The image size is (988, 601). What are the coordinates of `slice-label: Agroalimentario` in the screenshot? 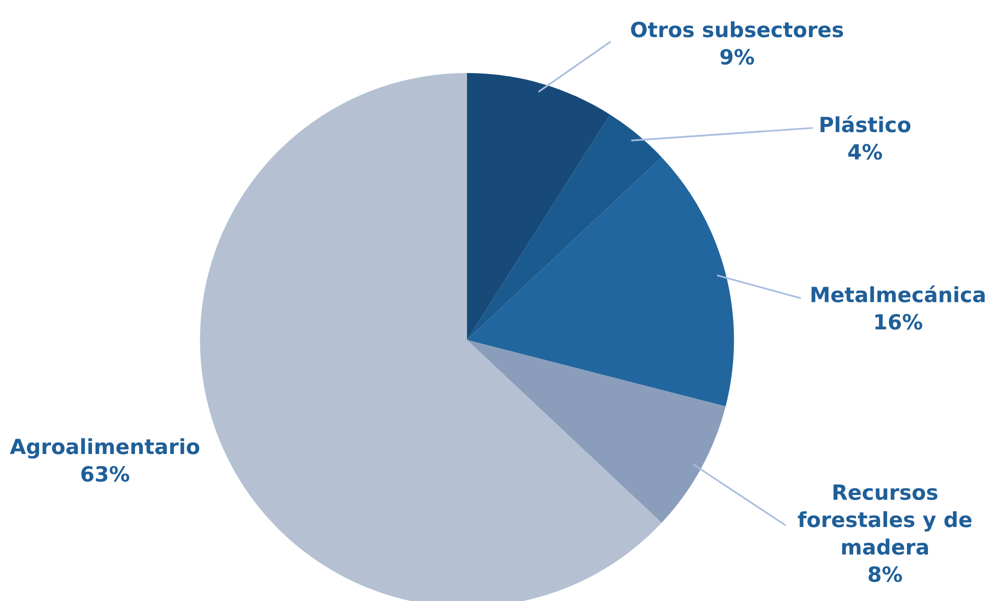 It's located at (105, 448).